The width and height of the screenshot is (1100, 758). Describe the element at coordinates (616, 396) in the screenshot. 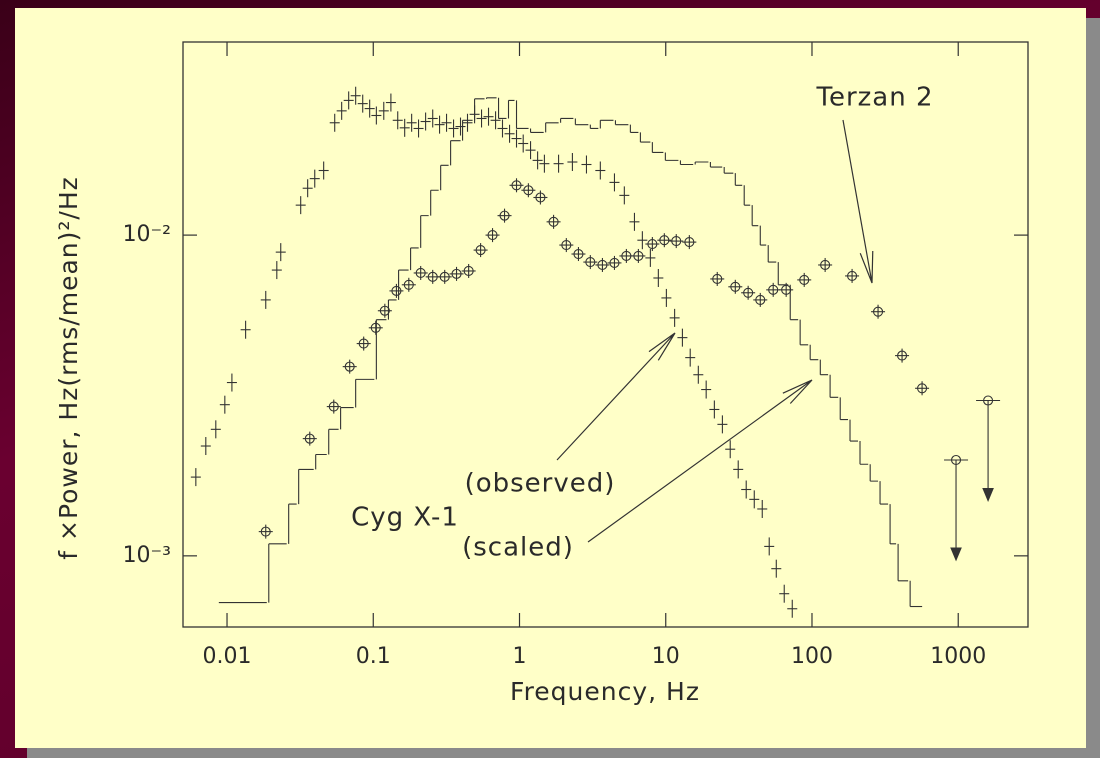

I see `annotation-arrow` at that location.